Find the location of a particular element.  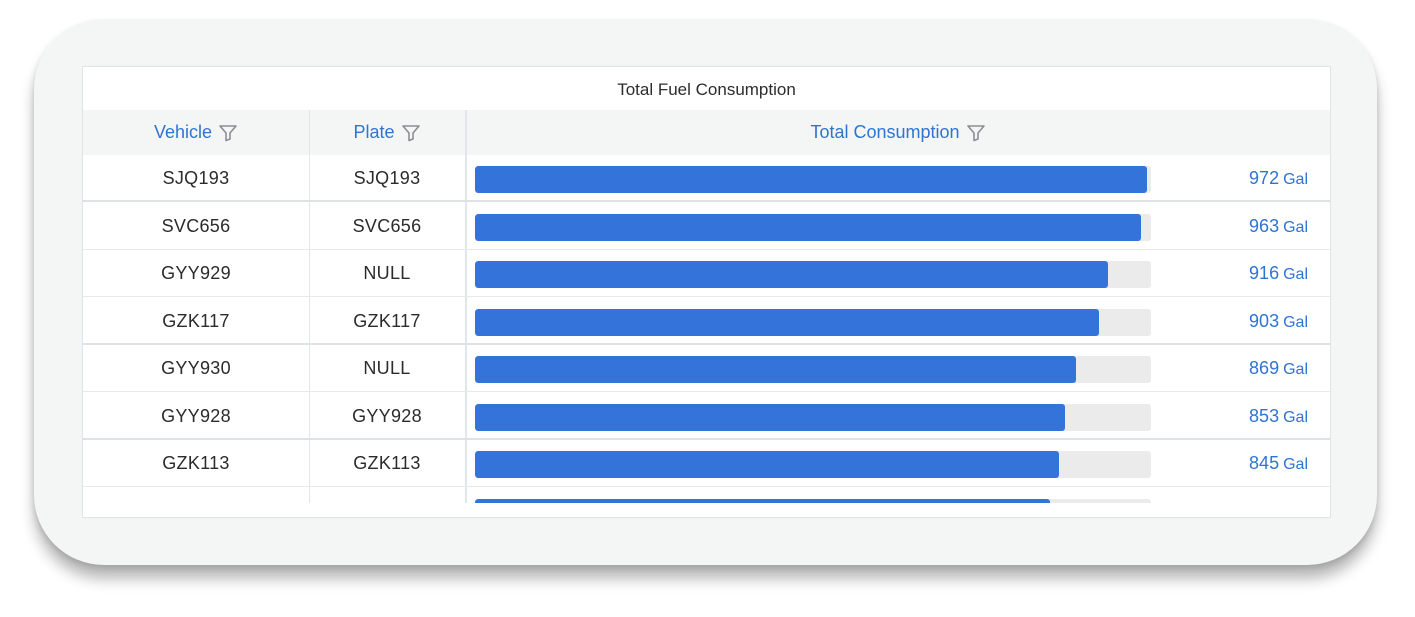

consumption-number: 903 is located at coordinates (1264, 320).